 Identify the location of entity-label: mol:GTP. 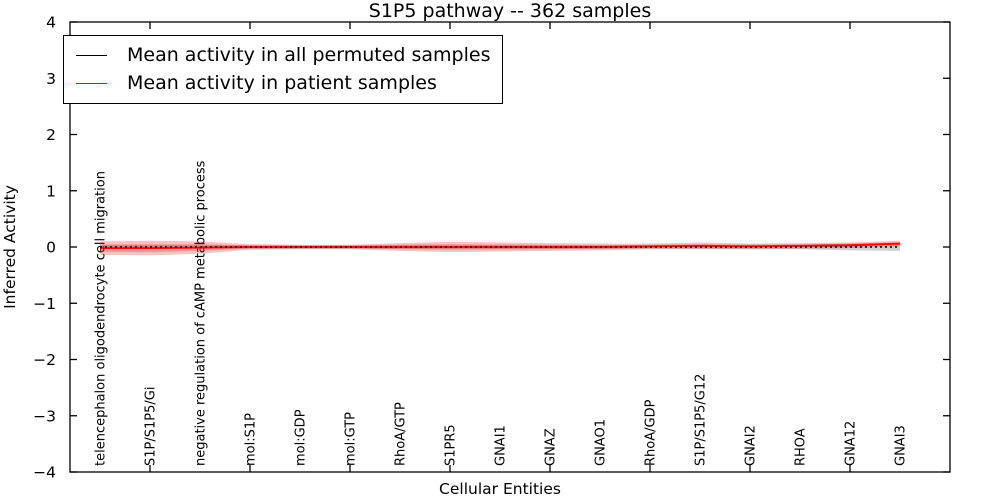
(351, 439).